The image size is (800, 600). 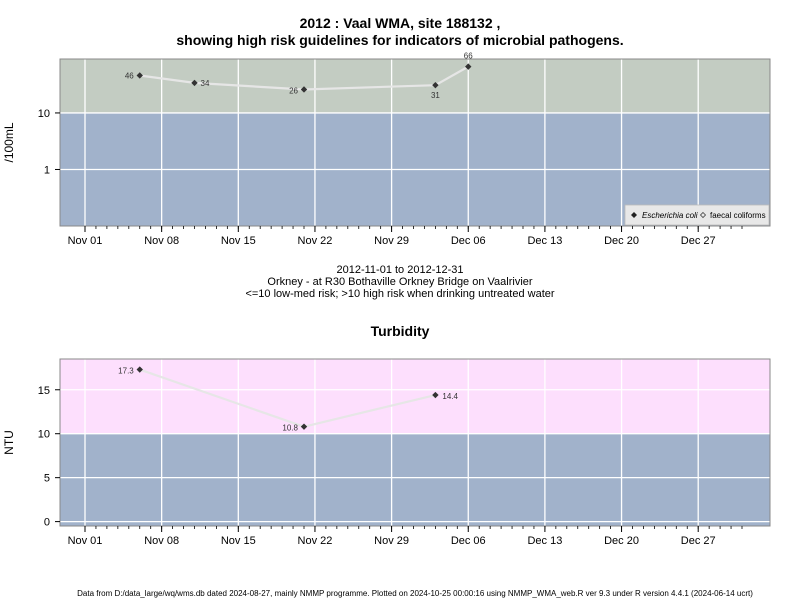 What do you see at coordinates (205, 83) in the screenshot?
I see `data-label: 34` at bounding box center [205, 83].